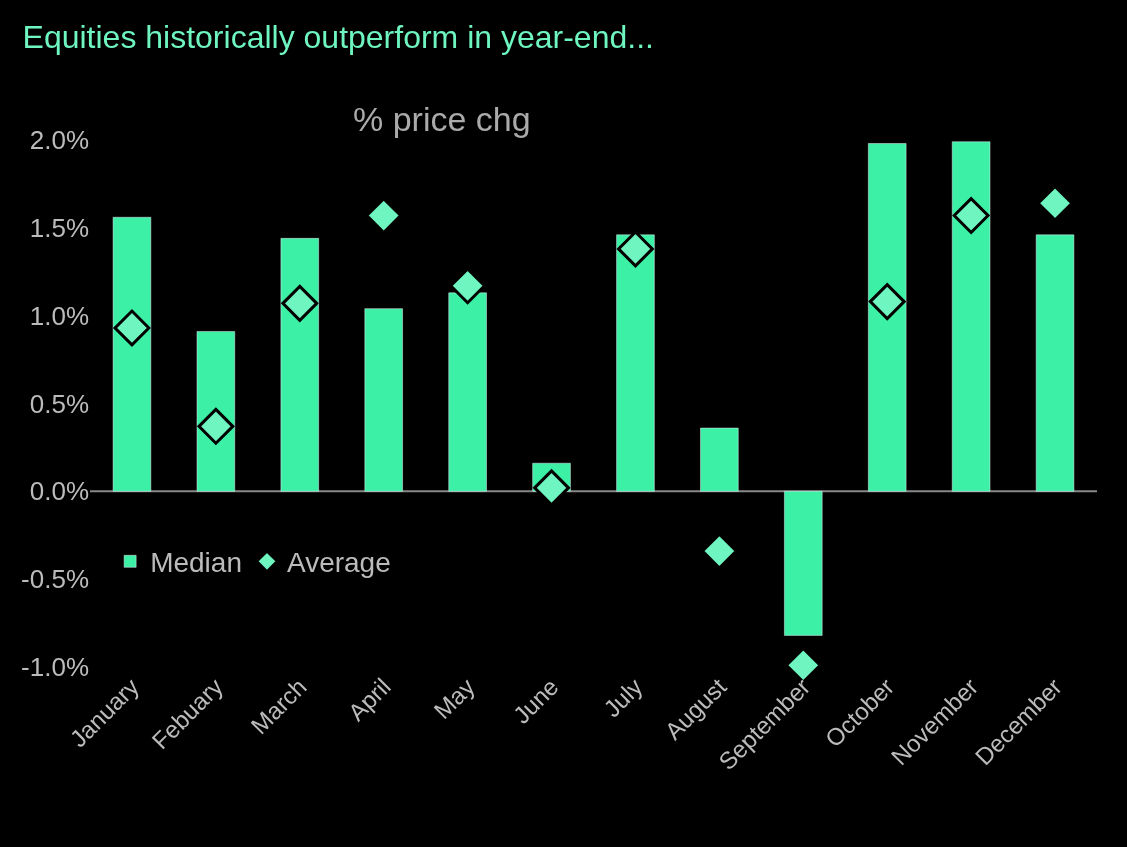 This screenshot has width=1127, height=847. I want to click on y-tick-label: 0.5%, so click(59, 403).